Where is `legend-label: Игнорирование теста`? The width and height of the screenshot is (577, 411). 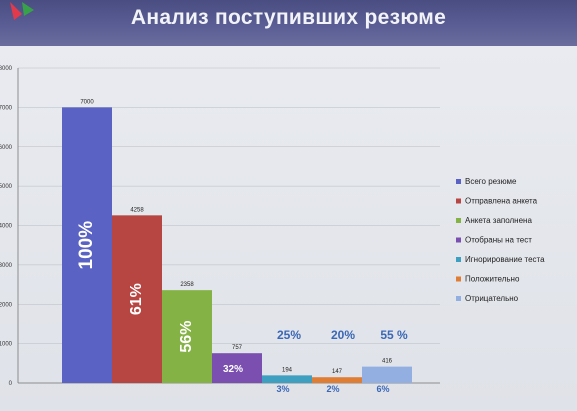
legend-label: Игнорирование теста is located at coordinates (505, 259).